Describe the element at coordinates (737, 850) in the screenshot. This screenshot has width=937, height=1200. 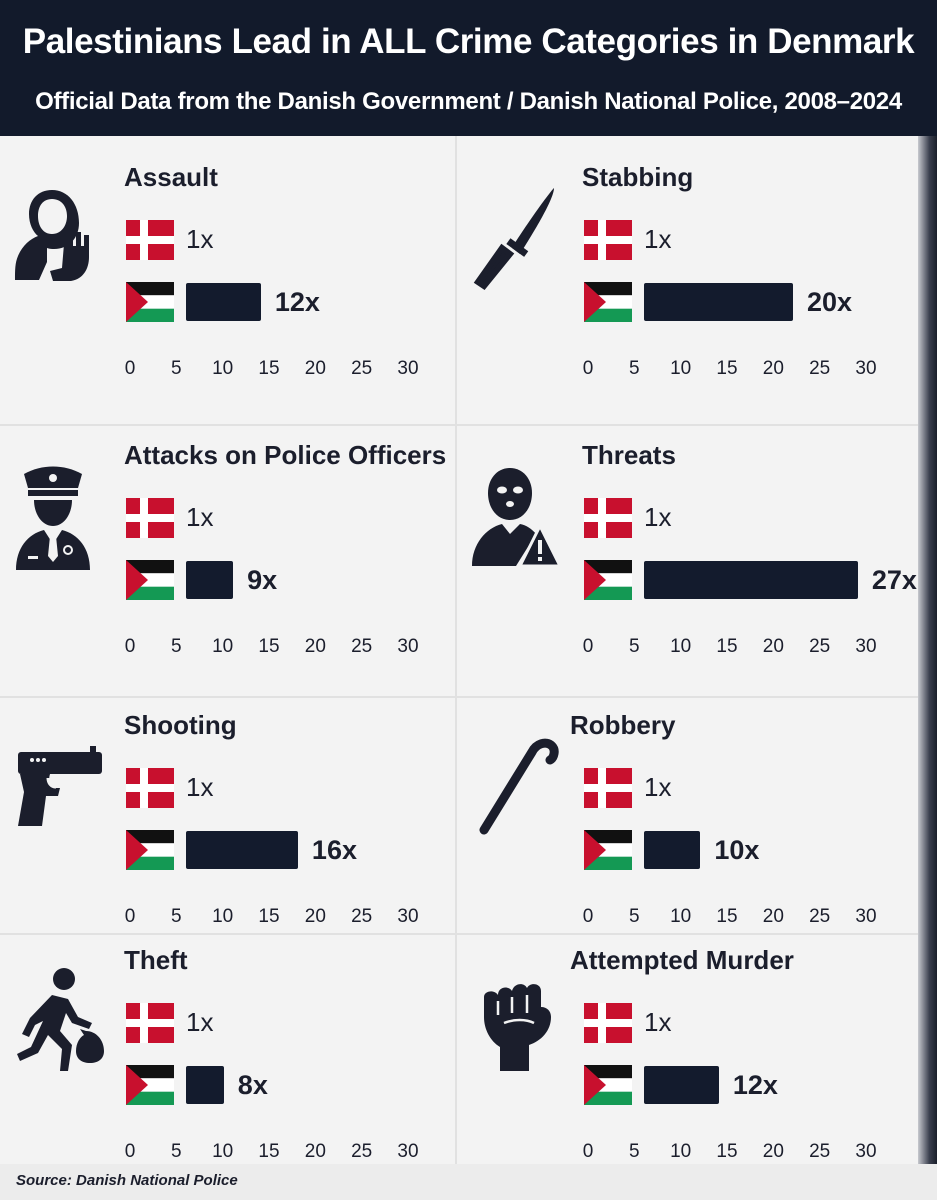
I see `palestine-value-label: 10x` at that location.